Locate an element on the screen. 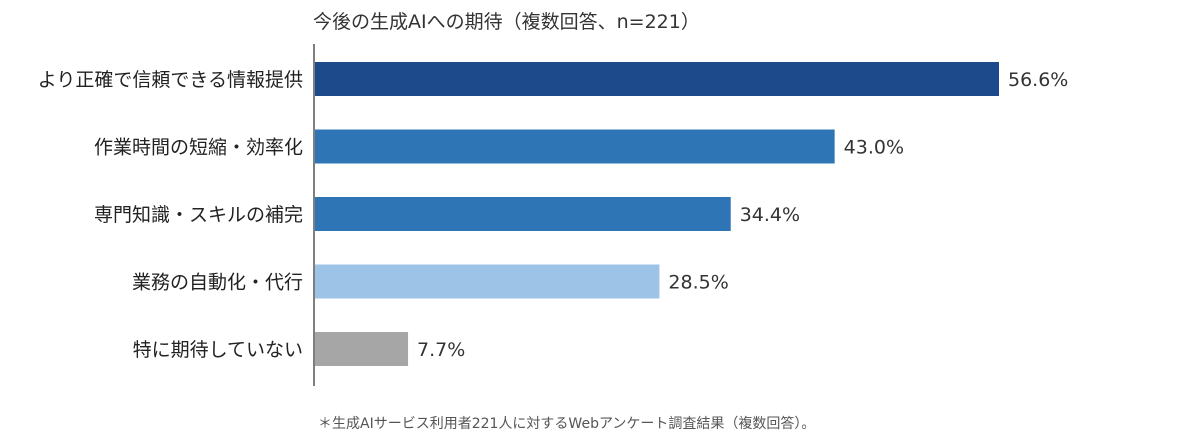  footnote: ＊生成AIサービス利用者221人に対するWebアンケート調査結果（複数回答）。 is located at coordinates (566, 423).